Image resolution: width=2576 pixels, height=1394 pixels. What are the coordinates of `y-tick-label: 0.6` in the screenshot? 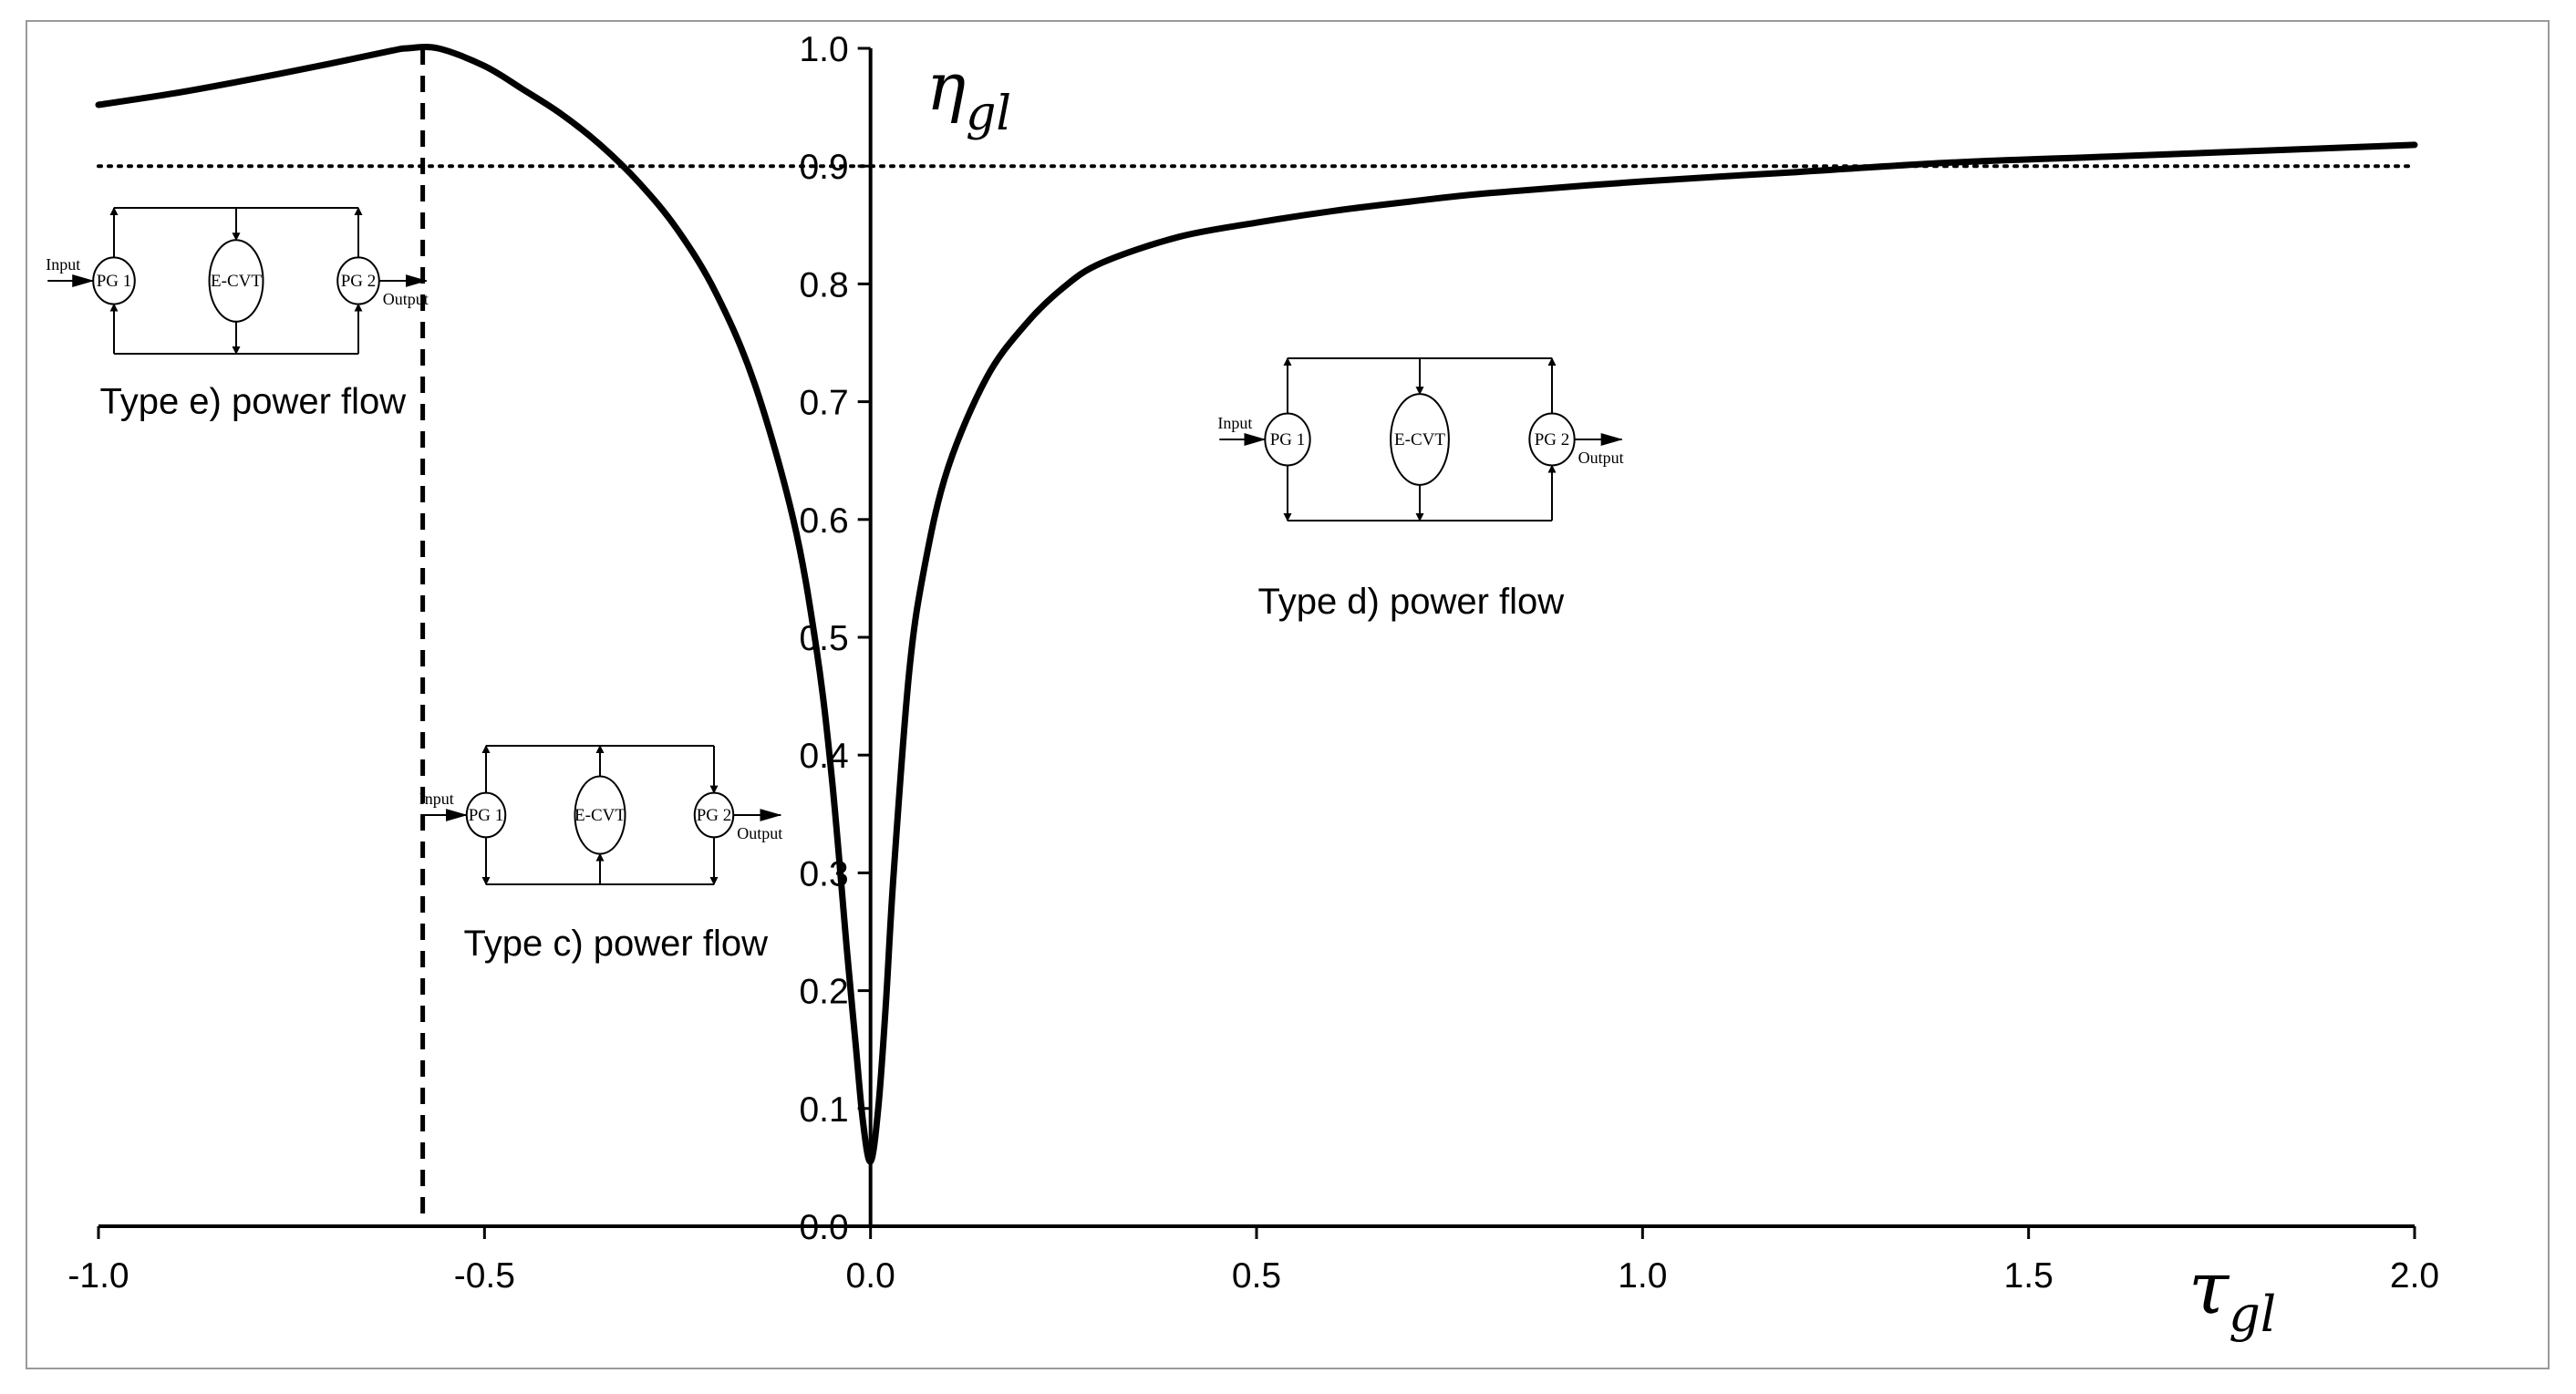 It's located at (823, 521).